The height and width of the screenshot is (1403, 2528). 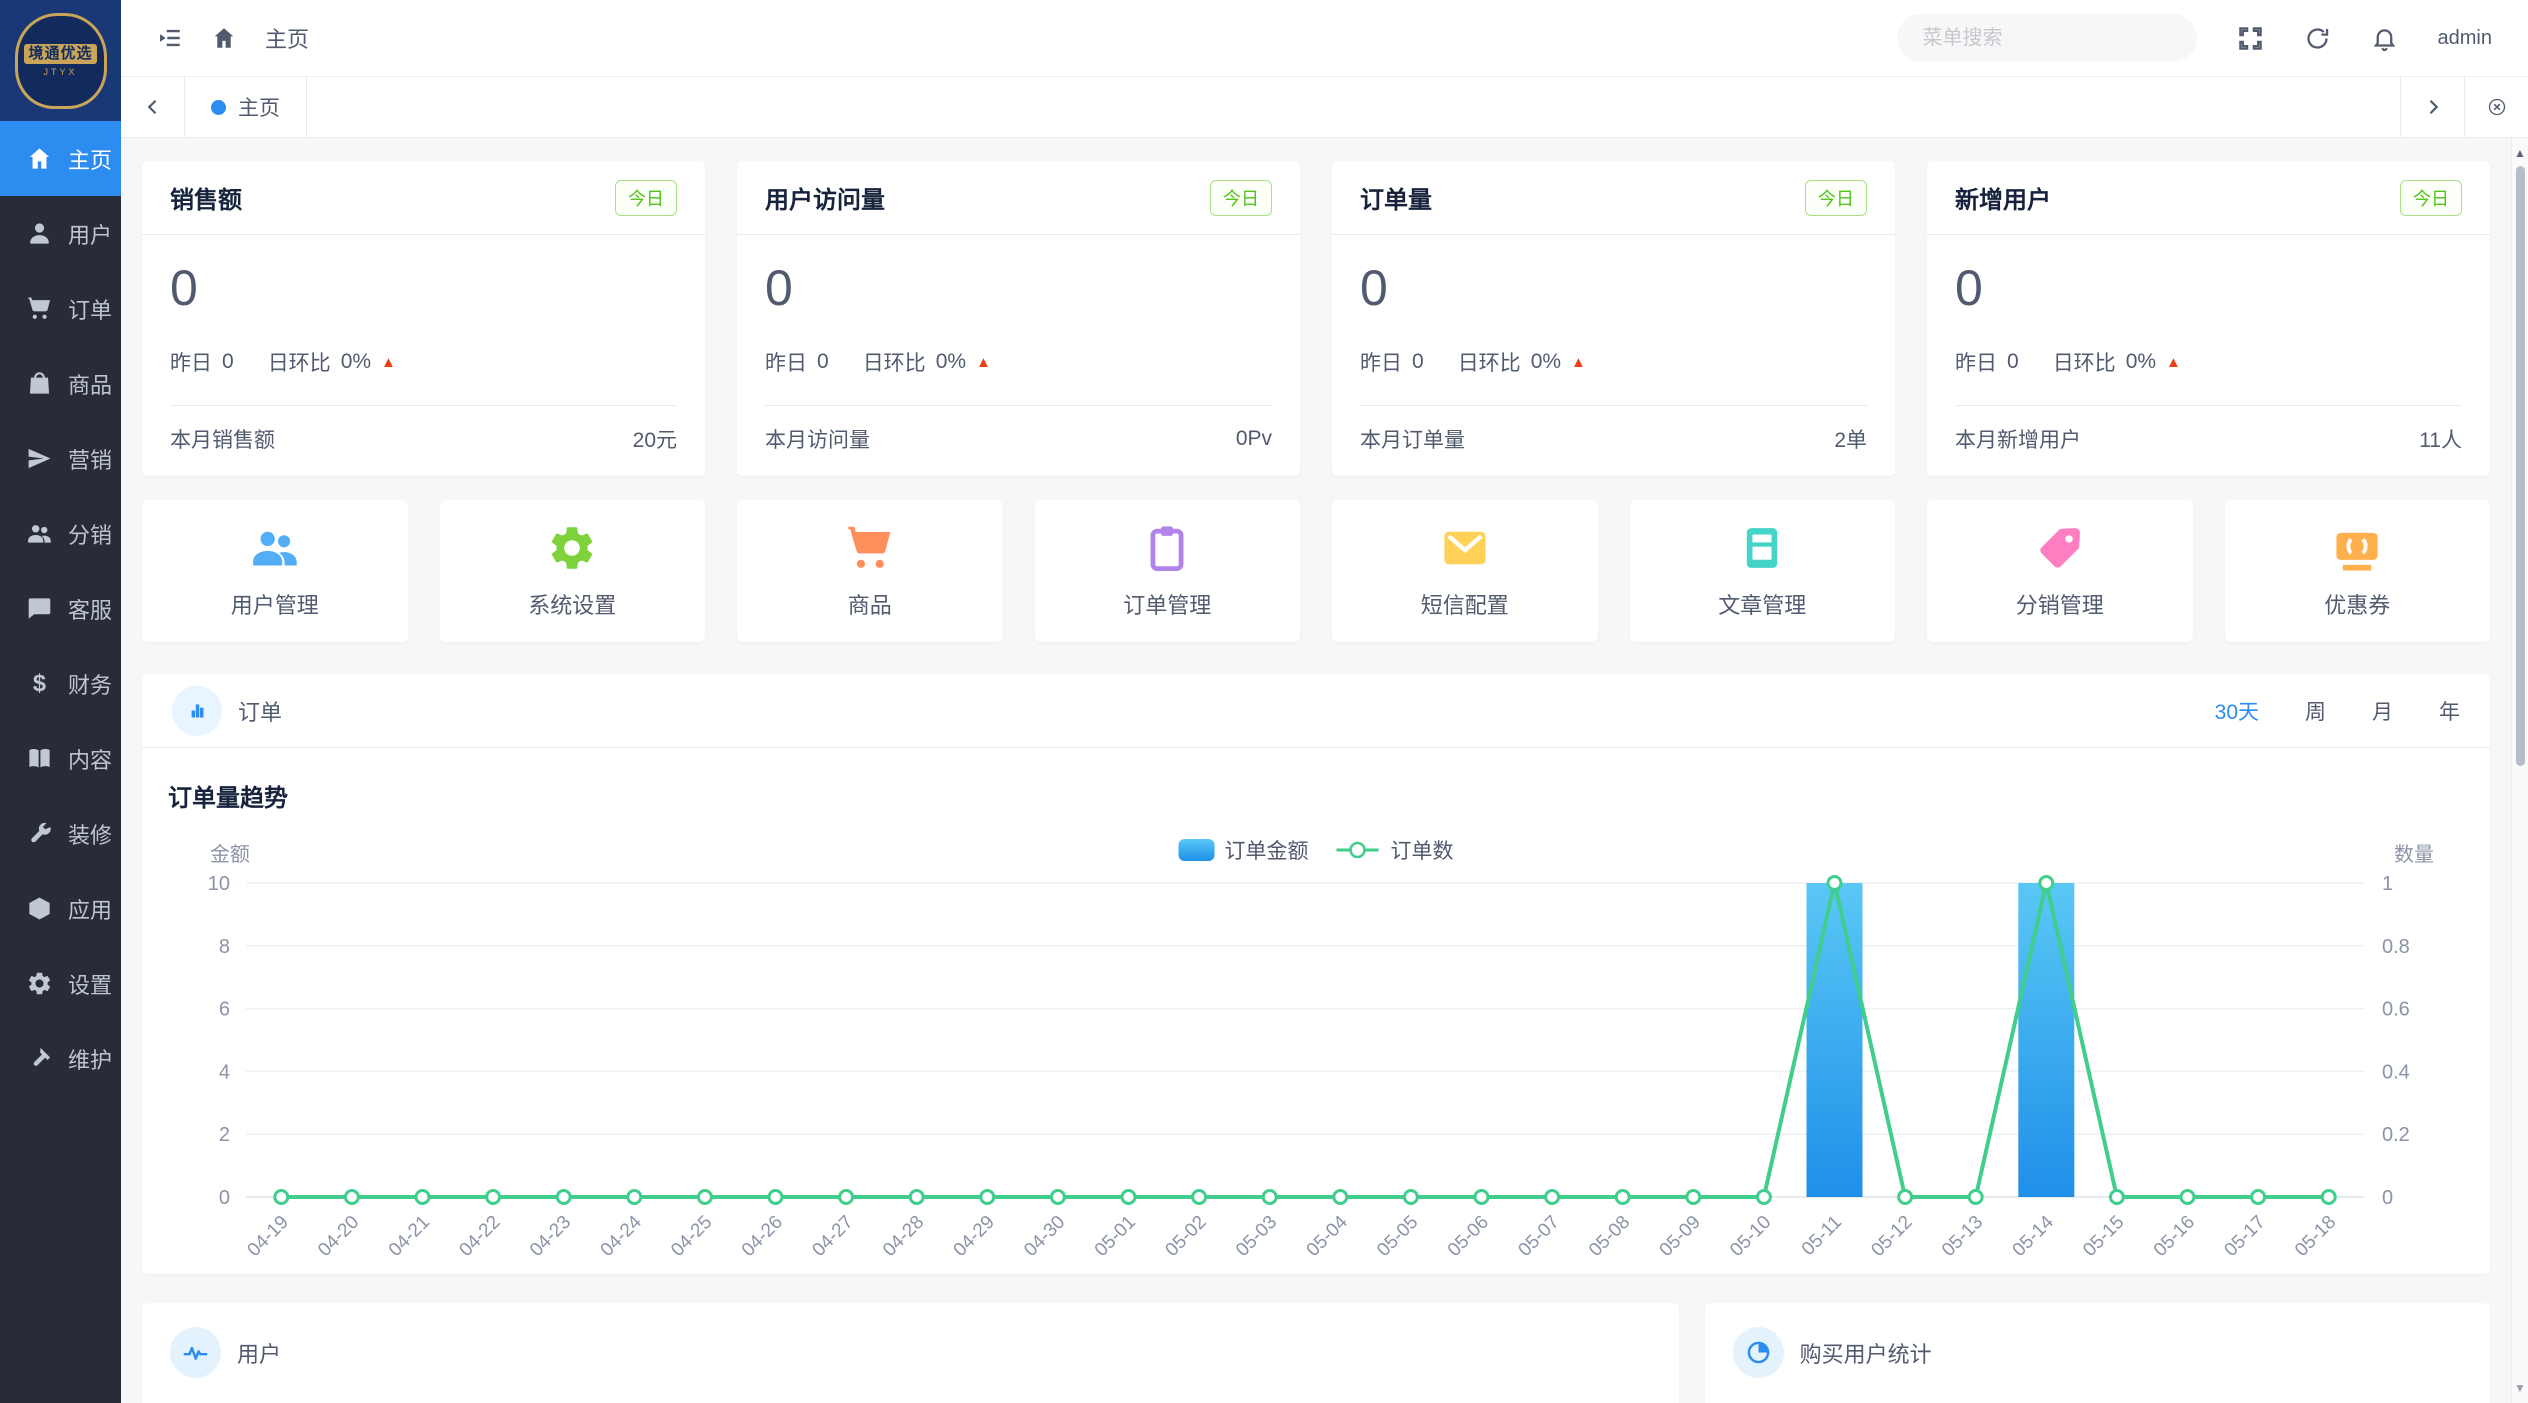 What do you see at coordinates (287, 39) in the screenshot?
I see `breadcrumb: 主页` at bounding box center [287, 39].